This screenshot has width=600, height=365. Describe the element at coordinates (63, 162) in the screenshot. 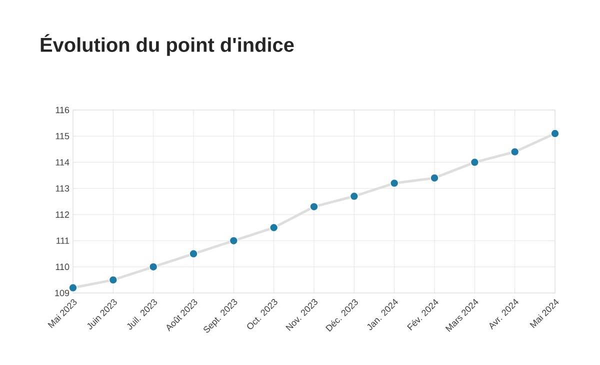

I see `y-tick-label: 114` at that location.